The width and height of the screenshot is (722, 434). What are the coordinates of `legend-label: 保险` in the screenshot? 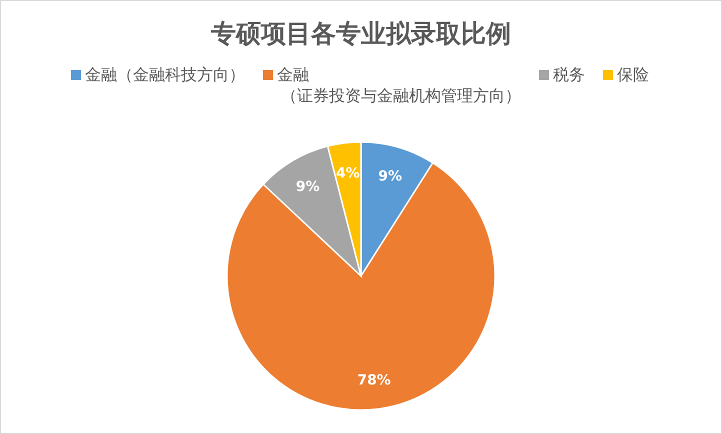 It's located at (633, 74).